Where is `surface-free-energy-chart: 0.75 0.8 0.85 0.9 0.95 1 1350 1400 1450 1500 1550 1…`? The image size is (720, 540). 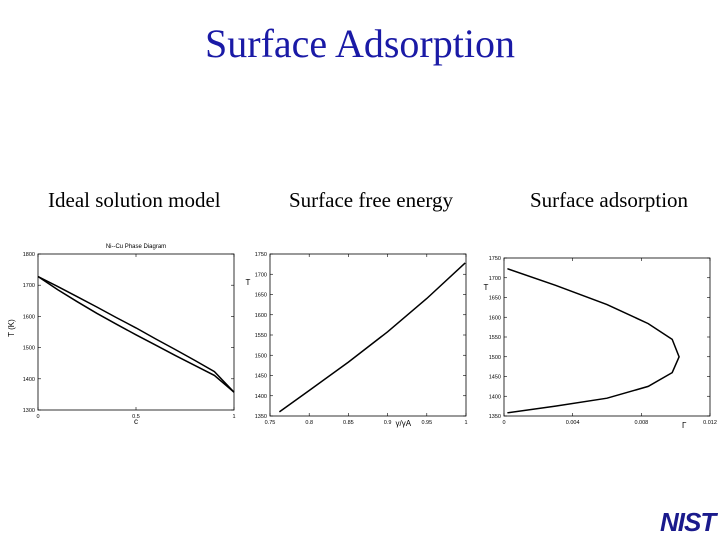
surface-free-energy-chart: 0.75 0.8 0.85 0.9 0.95 1 1350 1400 1450 1500 1550 1… is located at coordinates (357, 340).